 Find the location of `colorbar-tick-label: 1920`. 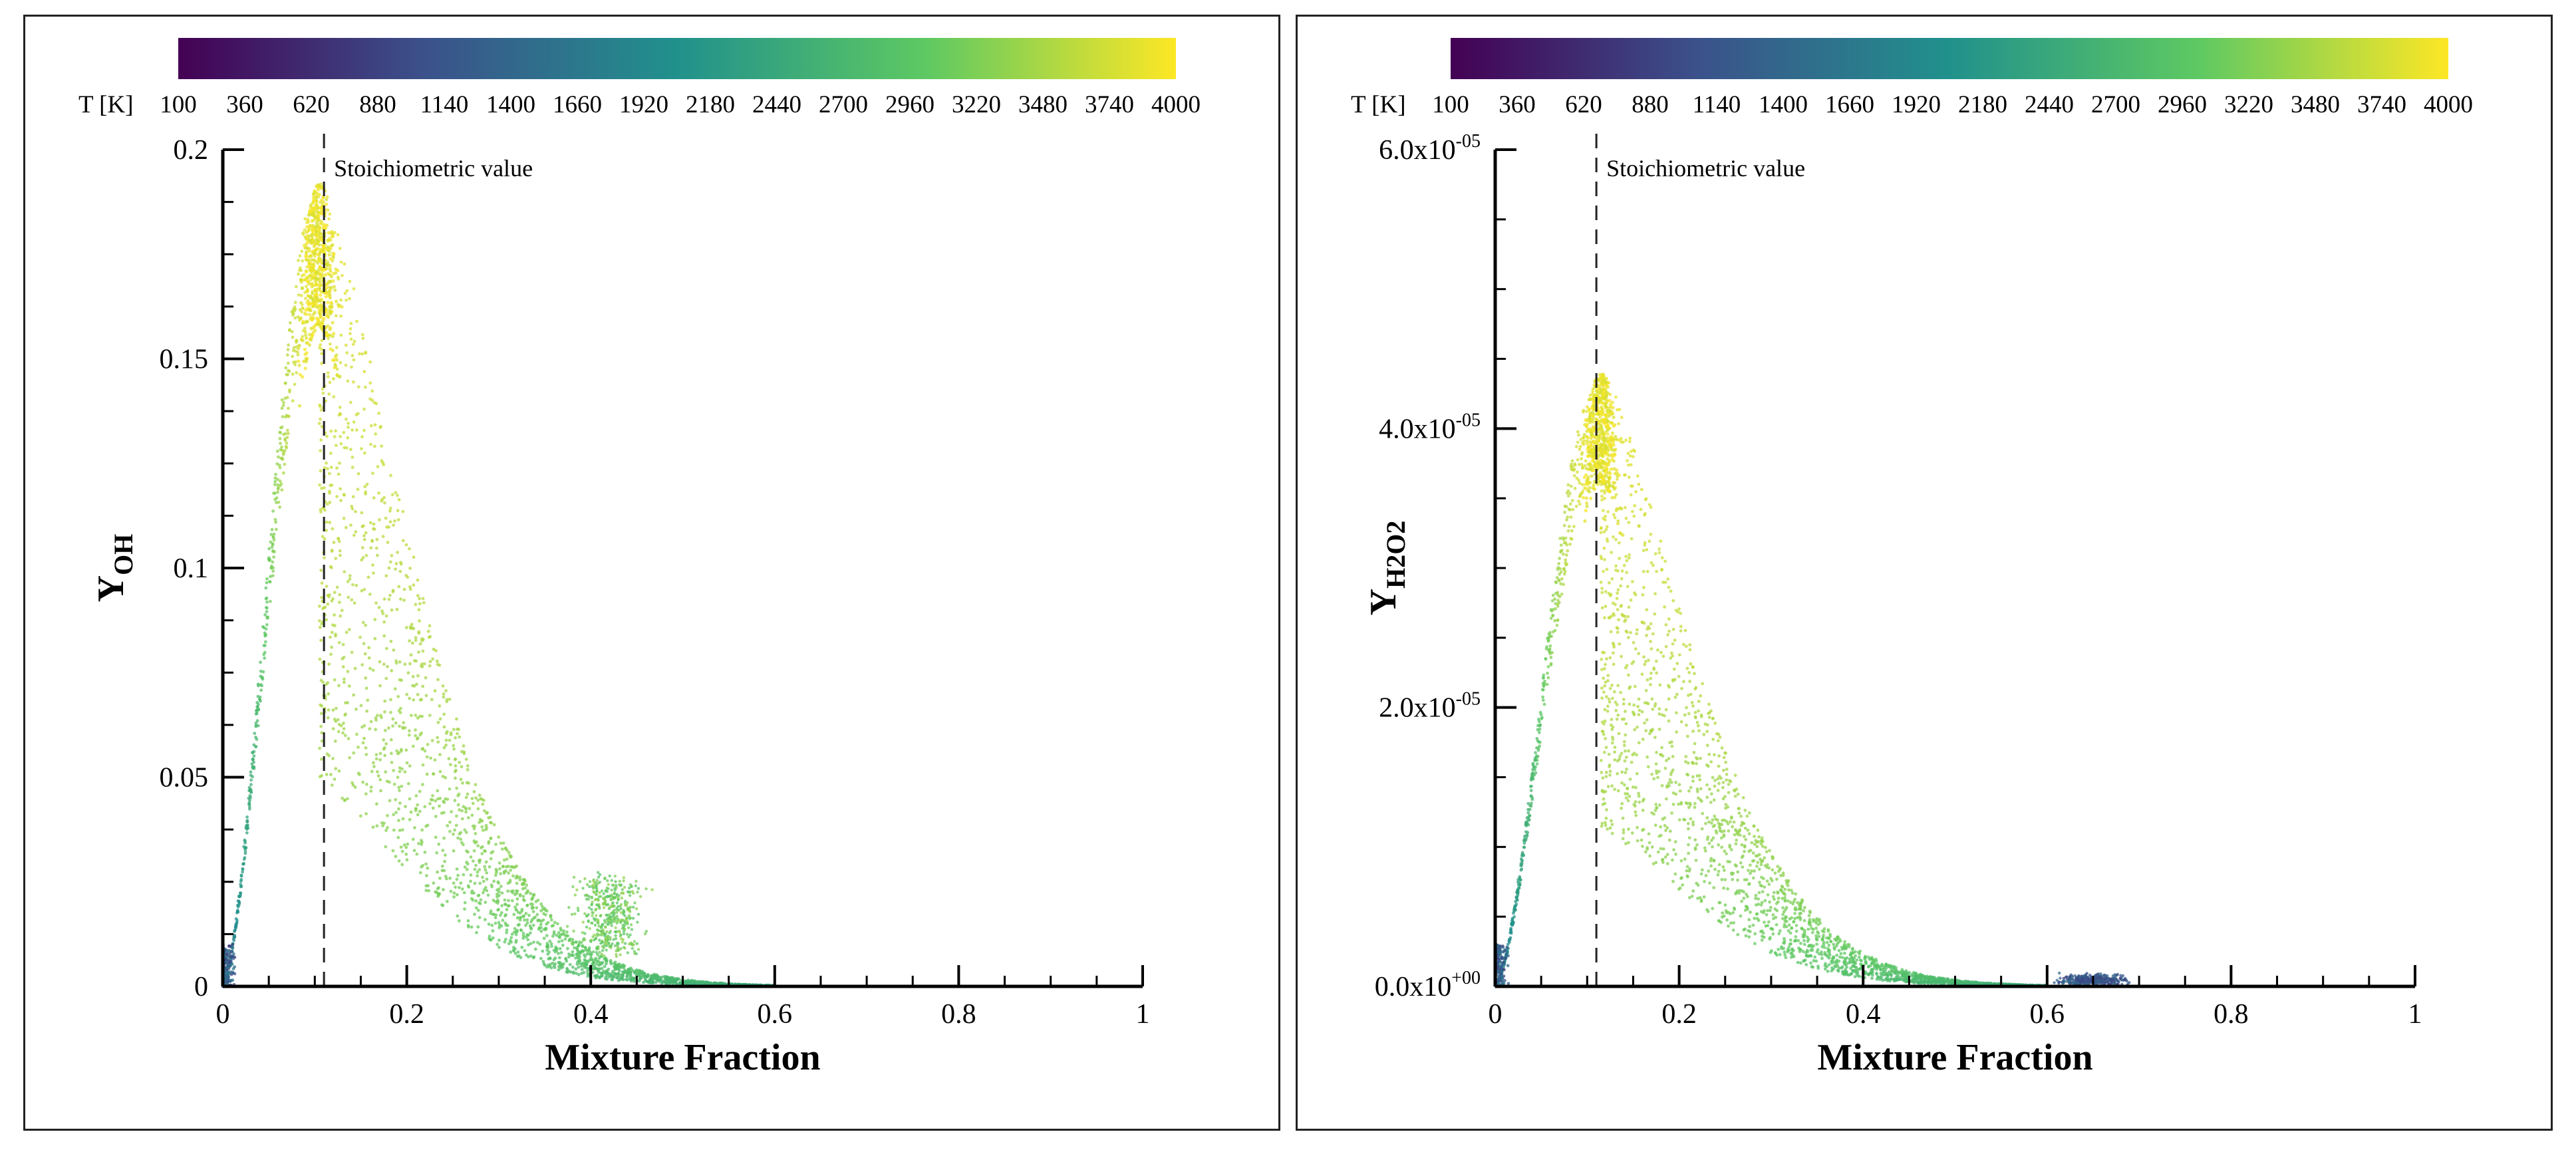

colorbar-tick-label: 1920 is located at coordinates (643, 104).